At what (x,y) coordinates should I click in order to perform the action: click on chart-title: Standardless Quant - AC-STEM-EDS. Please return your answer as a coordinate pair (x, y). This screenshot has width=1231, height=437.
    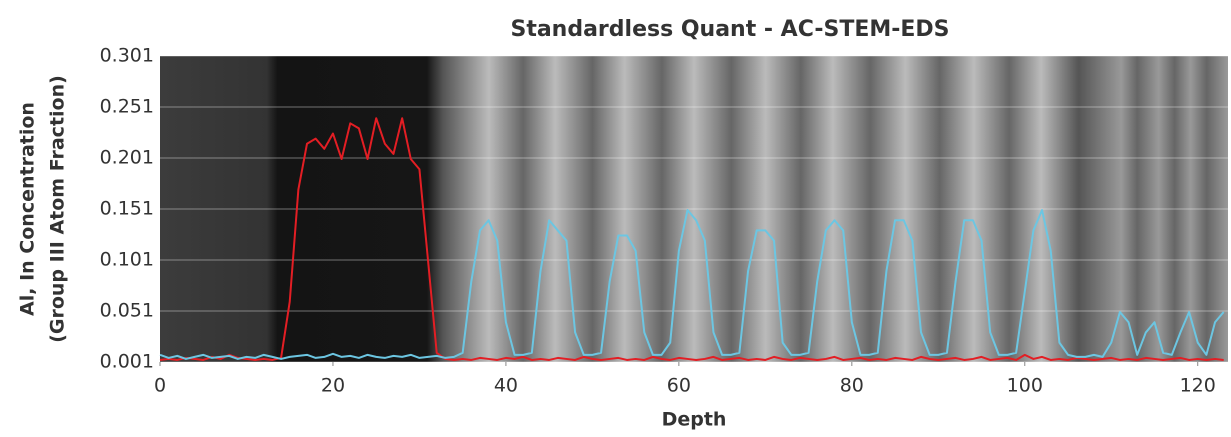
    Looking at the image, I should click on (729, 29).